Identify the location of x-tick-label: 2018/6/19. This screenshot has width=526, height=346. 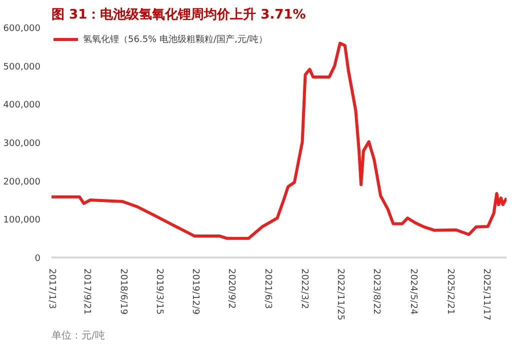
(123, 291).